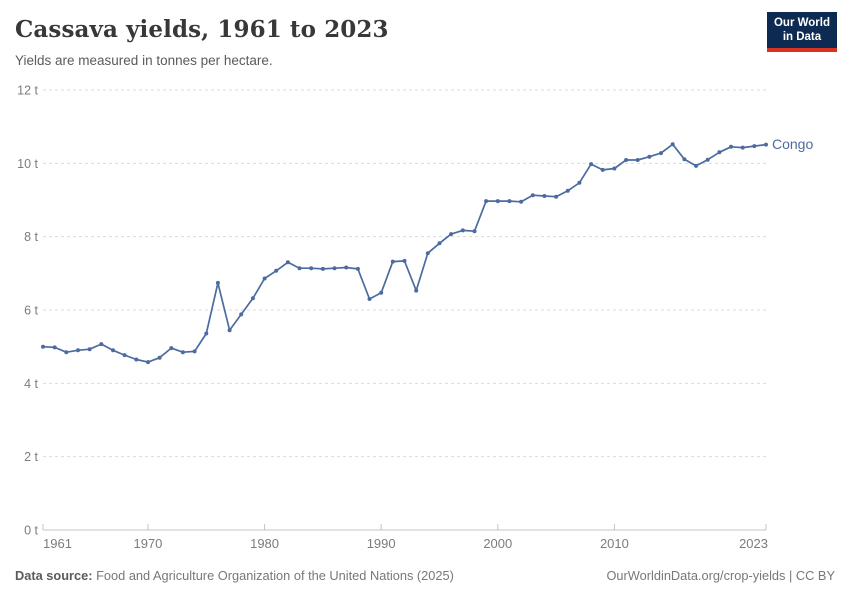 Image resolution: width=850 pixels, height=600 pixels. What do you see at coordinates (147, 543) in the screenshot?
I see `x-axis-tick-label: 1970` at bounding box center [147, 543].